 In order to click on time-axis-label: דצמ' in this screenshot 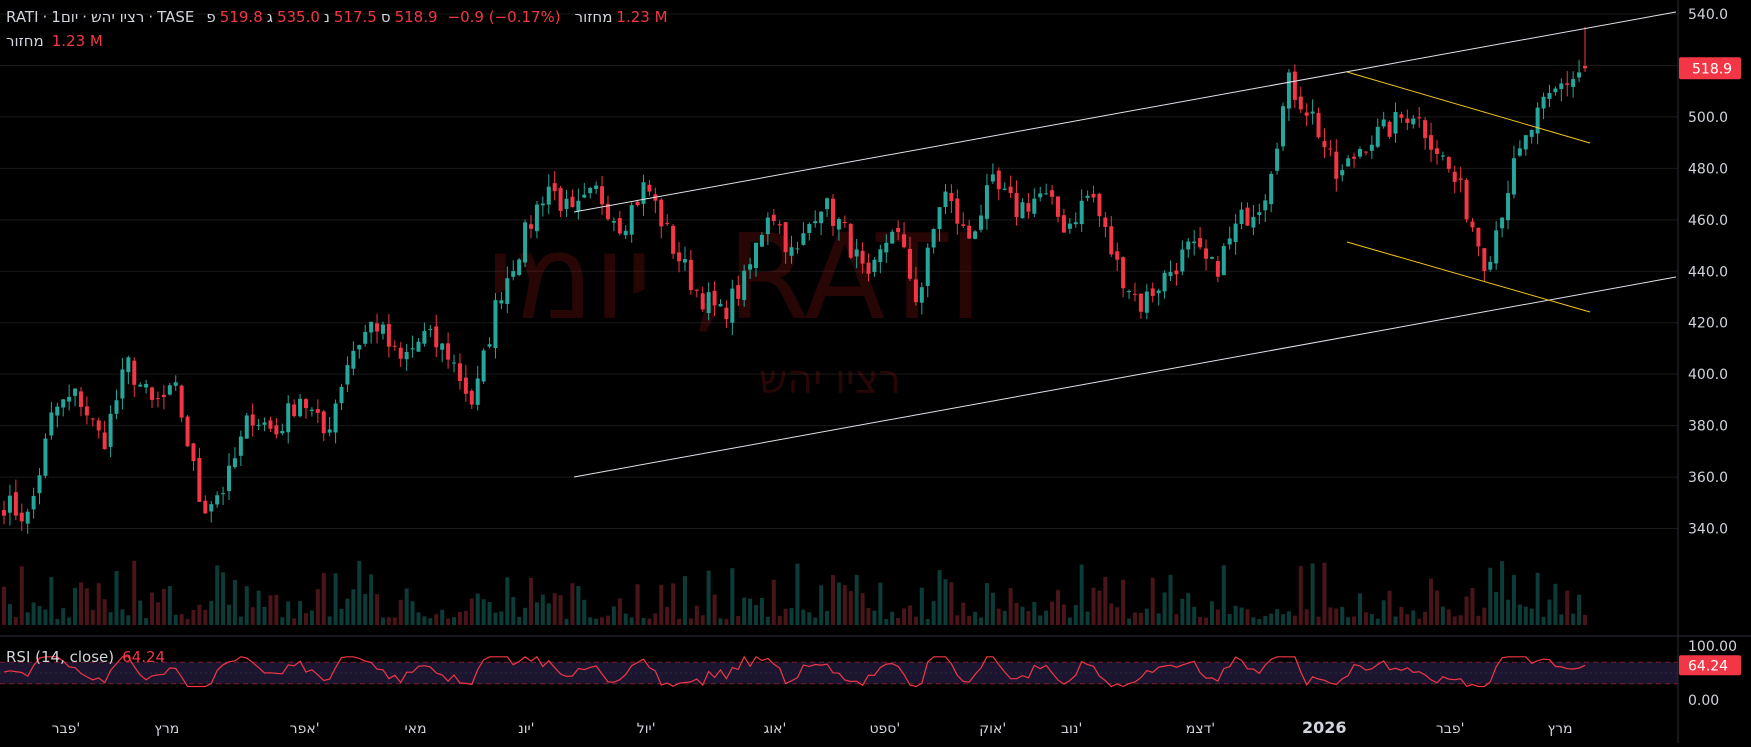, I will do `click(1200, 729)`.